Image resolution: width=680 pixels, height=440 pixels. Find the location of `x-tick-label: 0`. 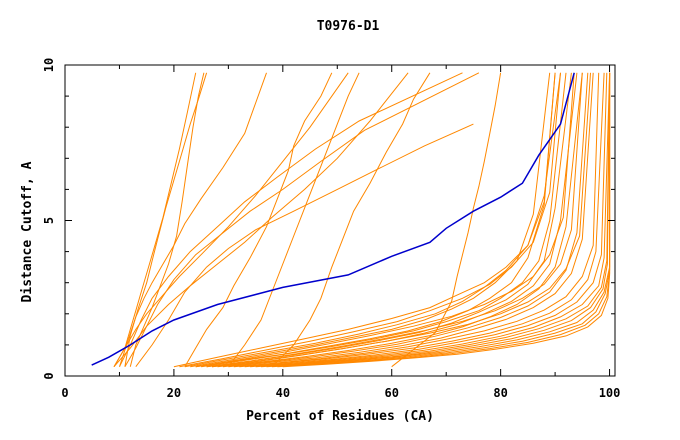

x-tick-label: 0 is located at coordinates (64, 393).